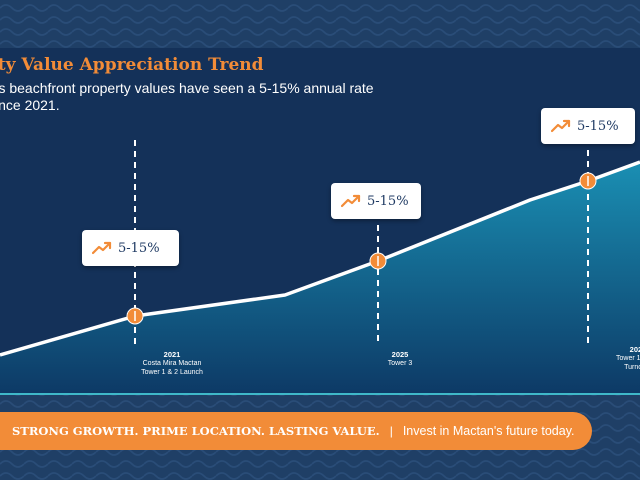 Image resolution: width=640 pixels, height=480 pixels. Describe the element at coordinates (400, 354) in the screenshot. I see `milestone-year: 2025` at that location.